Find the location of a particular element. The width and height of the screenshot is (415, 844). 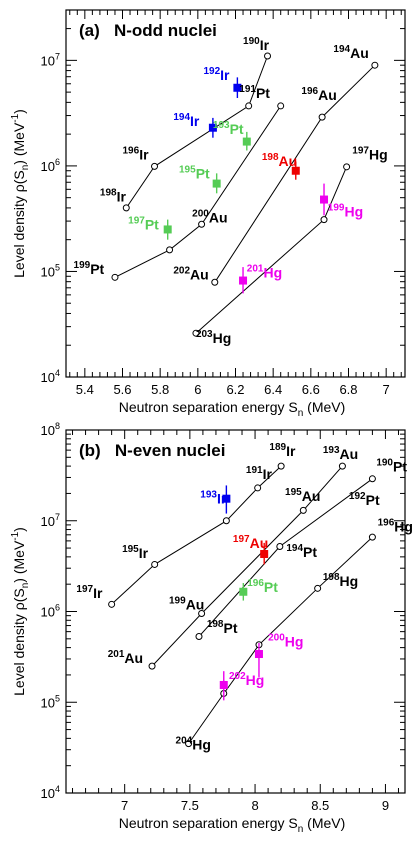

nucleus-label: 194Ir is located at coordinates (186, 120).